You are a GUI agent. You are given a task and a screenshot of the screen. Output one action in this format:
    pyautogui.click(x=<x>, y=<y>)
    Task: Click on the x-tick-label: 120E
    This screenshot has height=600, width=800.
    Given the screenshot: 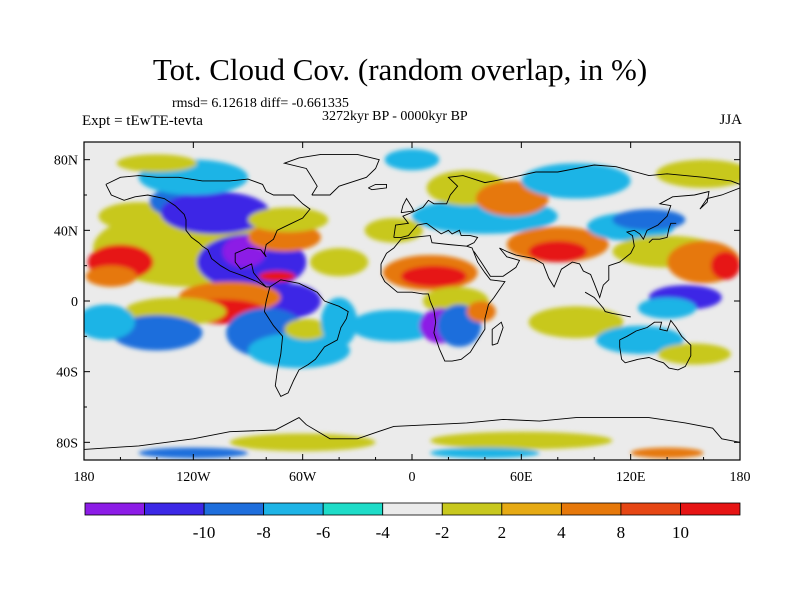 What is the action you would take?
    pyautogui.click(x=631, y=477)
    